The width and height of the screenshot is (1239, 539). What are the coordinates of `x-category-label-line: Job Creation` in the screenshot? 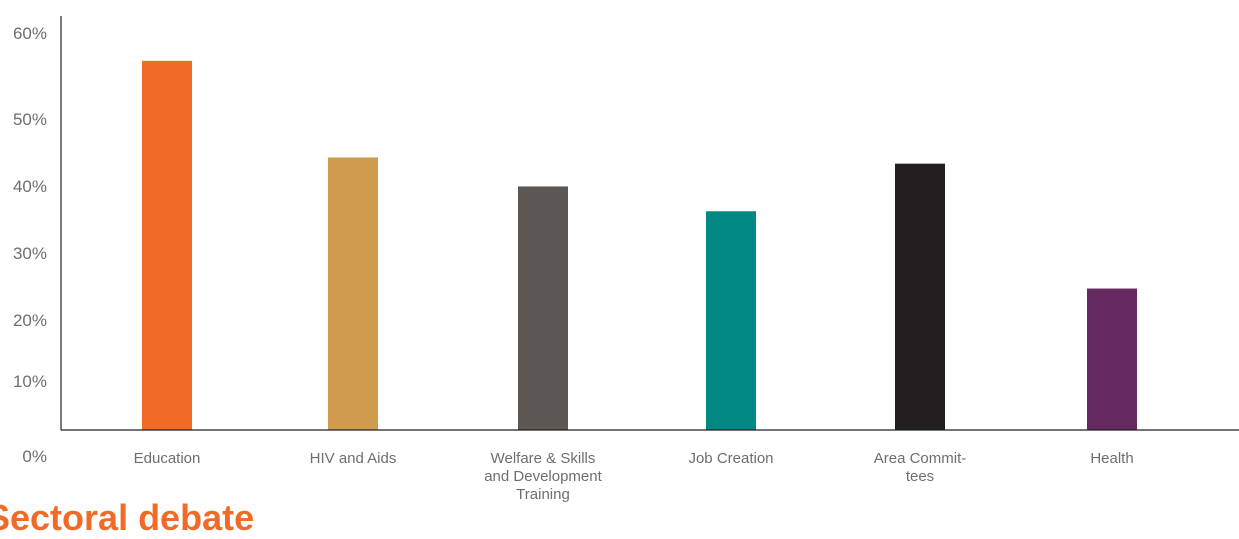 It's located at (730, 458).